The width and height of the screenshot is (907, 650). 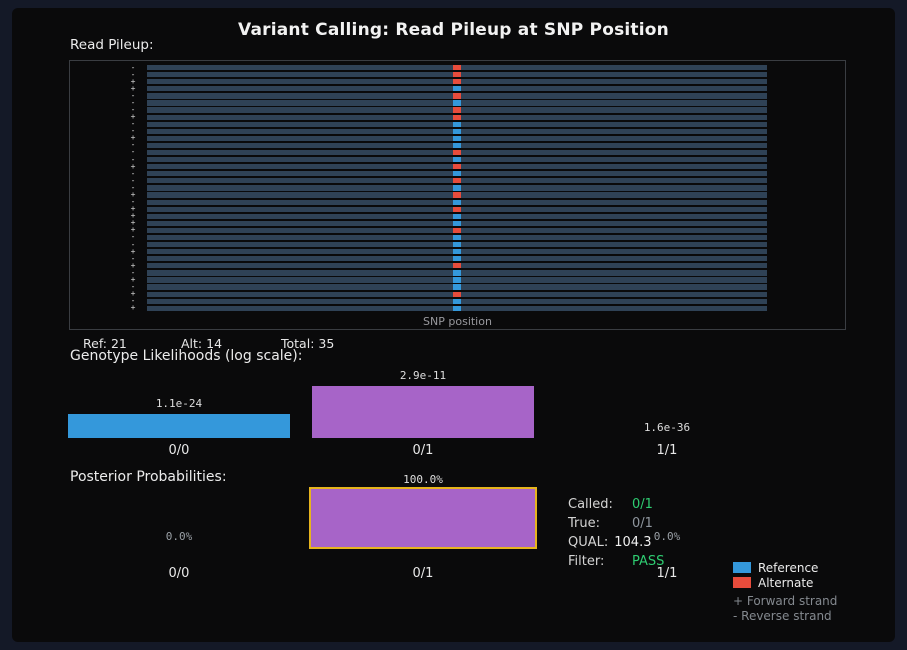 What do you see at coordinates (425, 413) in the screenshot?
I see `likelihood-chart: 1.1e-24 0/0 2.9e-11 0/1 1.6e-36 1/1` at bounding box center [425, 413].